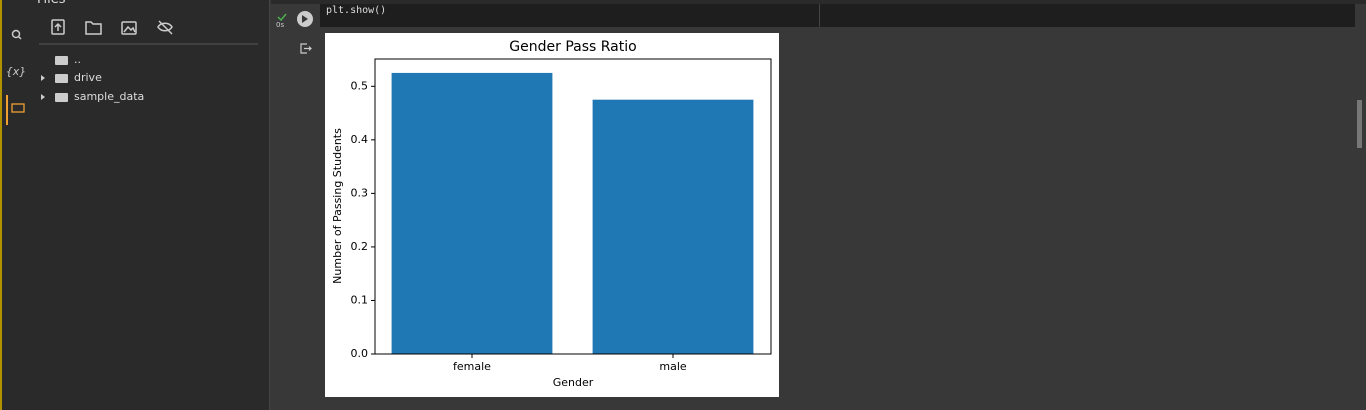 This screenshot has width=1366, height=410. Describe the element at coordinates (572, 47) in the screenshot. I see `chart-title: Gender Pass Ratio` at that location.